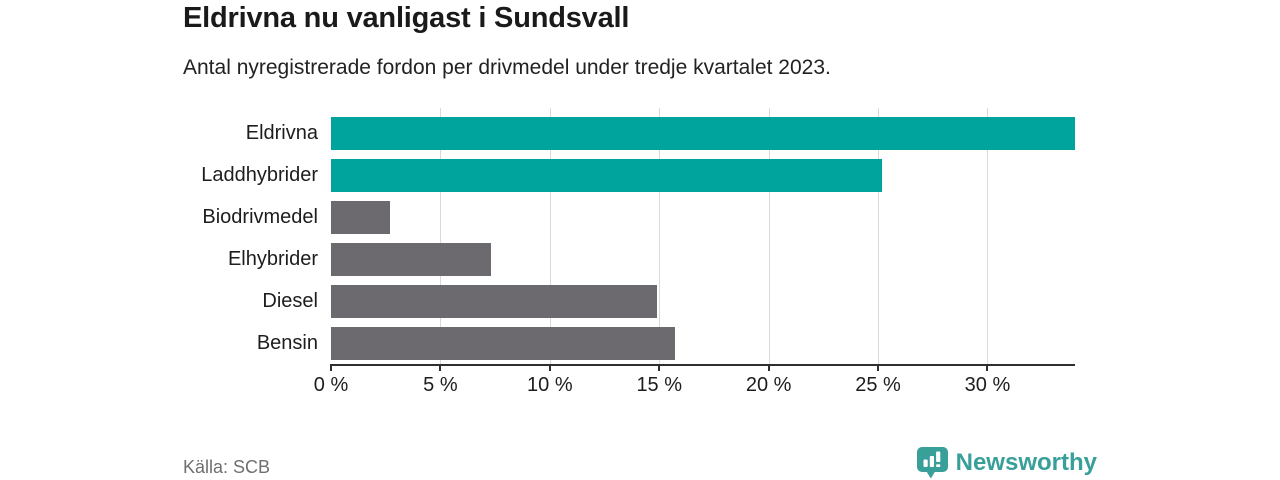 The image size is (1280, 480). Describe the element at coordinates (878, 385) in the screenshot. I see `x-axis-tick-label-25: 25 %` at that location.